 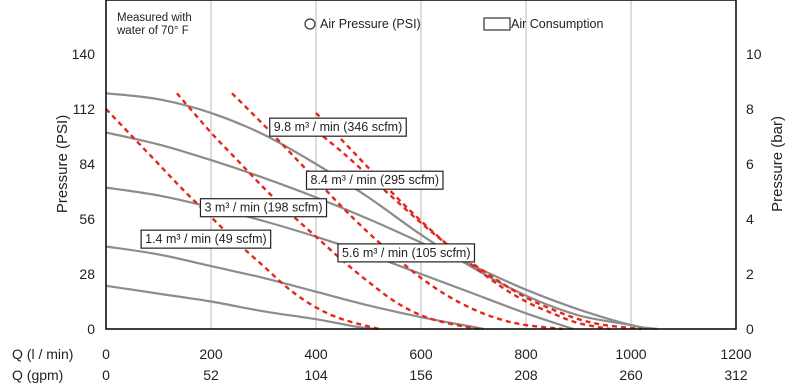 What do you see at coordinates (106, 375) in the screenshot?
I see `x-secondary-tick-label: 0` at bounding box center [106, 375].